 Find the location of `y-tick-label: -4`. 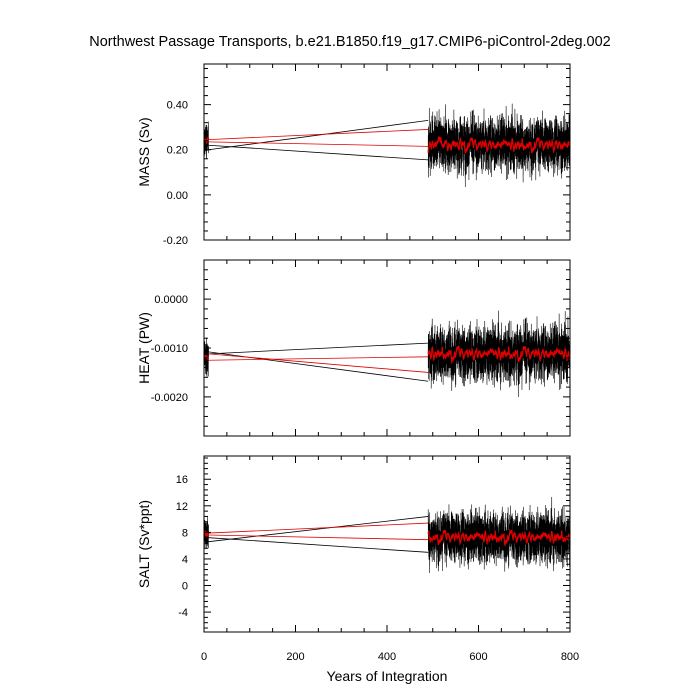

y-tick-label: -4 is located at coordinates (183, 613).